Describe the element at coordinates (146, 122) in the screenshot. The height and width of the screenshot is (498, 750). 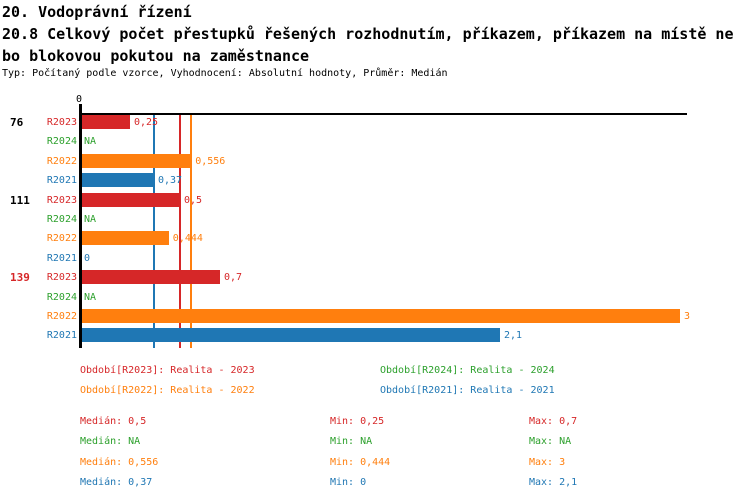
I see `bar-value-label: 0,25` at that location.